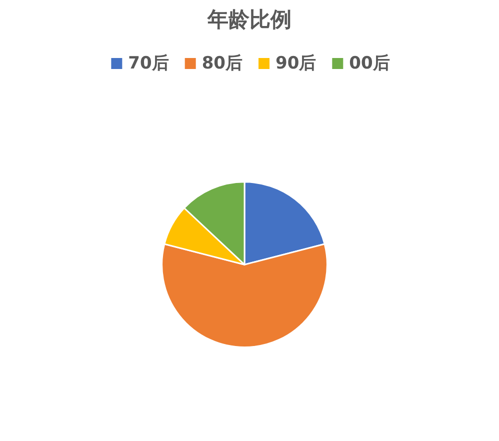 The width and height of the screenshot is (499, 441). Describe the element at coordinates (296, 64) in the screenshot. I see `legend-label: 90后` at that location.